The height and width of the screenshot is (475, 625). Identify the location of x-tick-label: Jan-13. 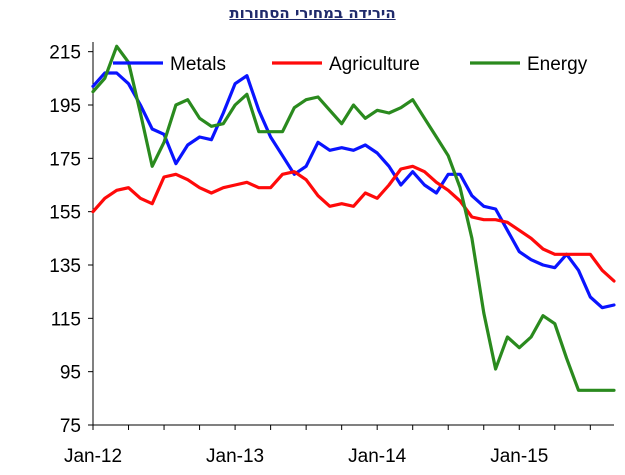
(235, 456).